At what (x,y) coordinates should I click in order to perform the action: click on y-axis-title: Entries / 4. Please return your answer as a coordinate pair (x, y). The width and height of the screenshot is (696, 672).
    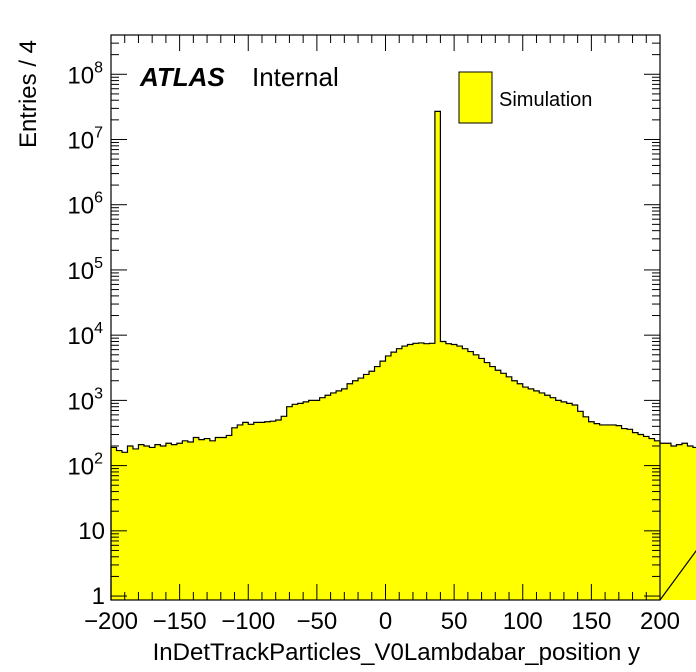
    Looking at the image, I should click on (28, 94).